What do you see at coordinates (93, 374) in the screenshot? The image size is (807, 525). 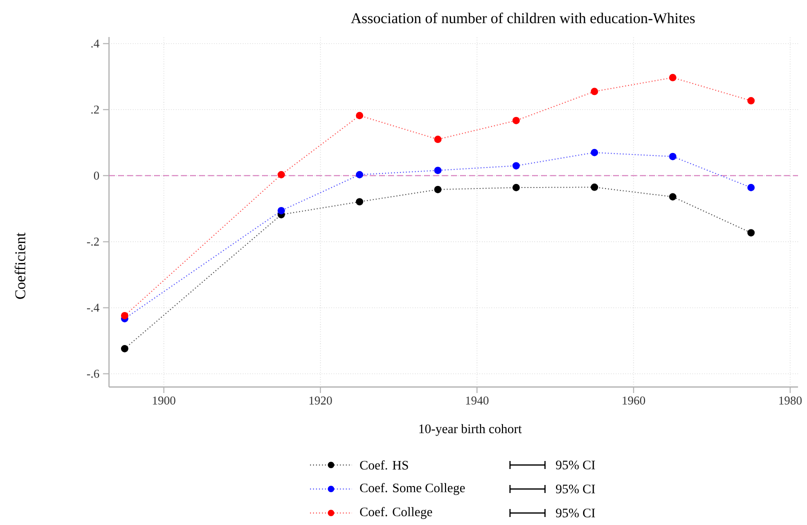 I see `y-tick-label: -.6` at bounding box center [93, 374].